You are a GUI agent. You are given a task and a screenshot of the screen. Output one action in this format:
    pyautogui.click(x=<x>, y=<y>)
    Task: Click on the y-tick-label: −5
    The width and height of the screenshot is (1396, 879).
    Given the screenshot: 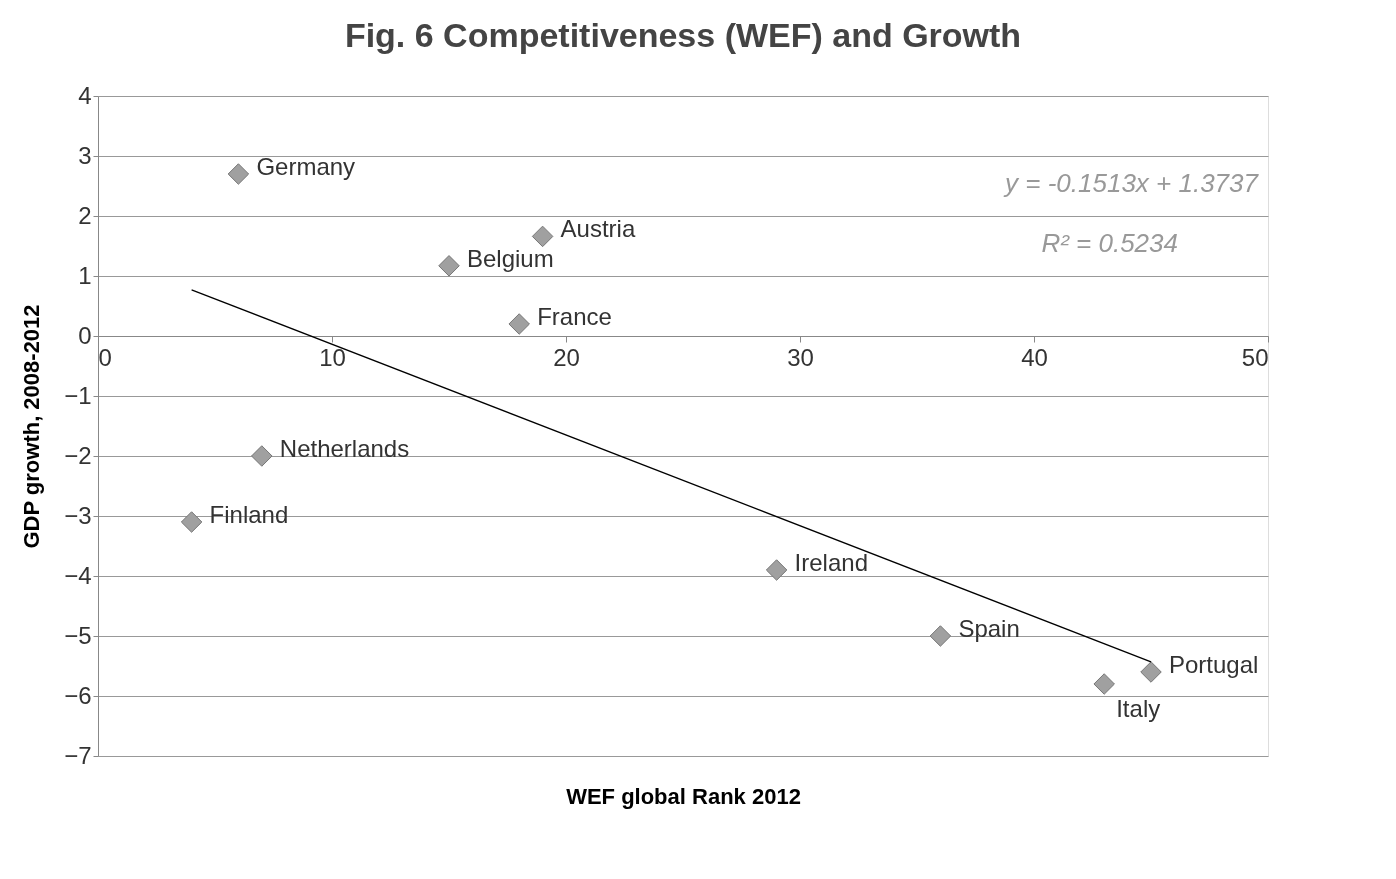 What is the action you would take?
    pyautogui.click(x=78, y=635)
    